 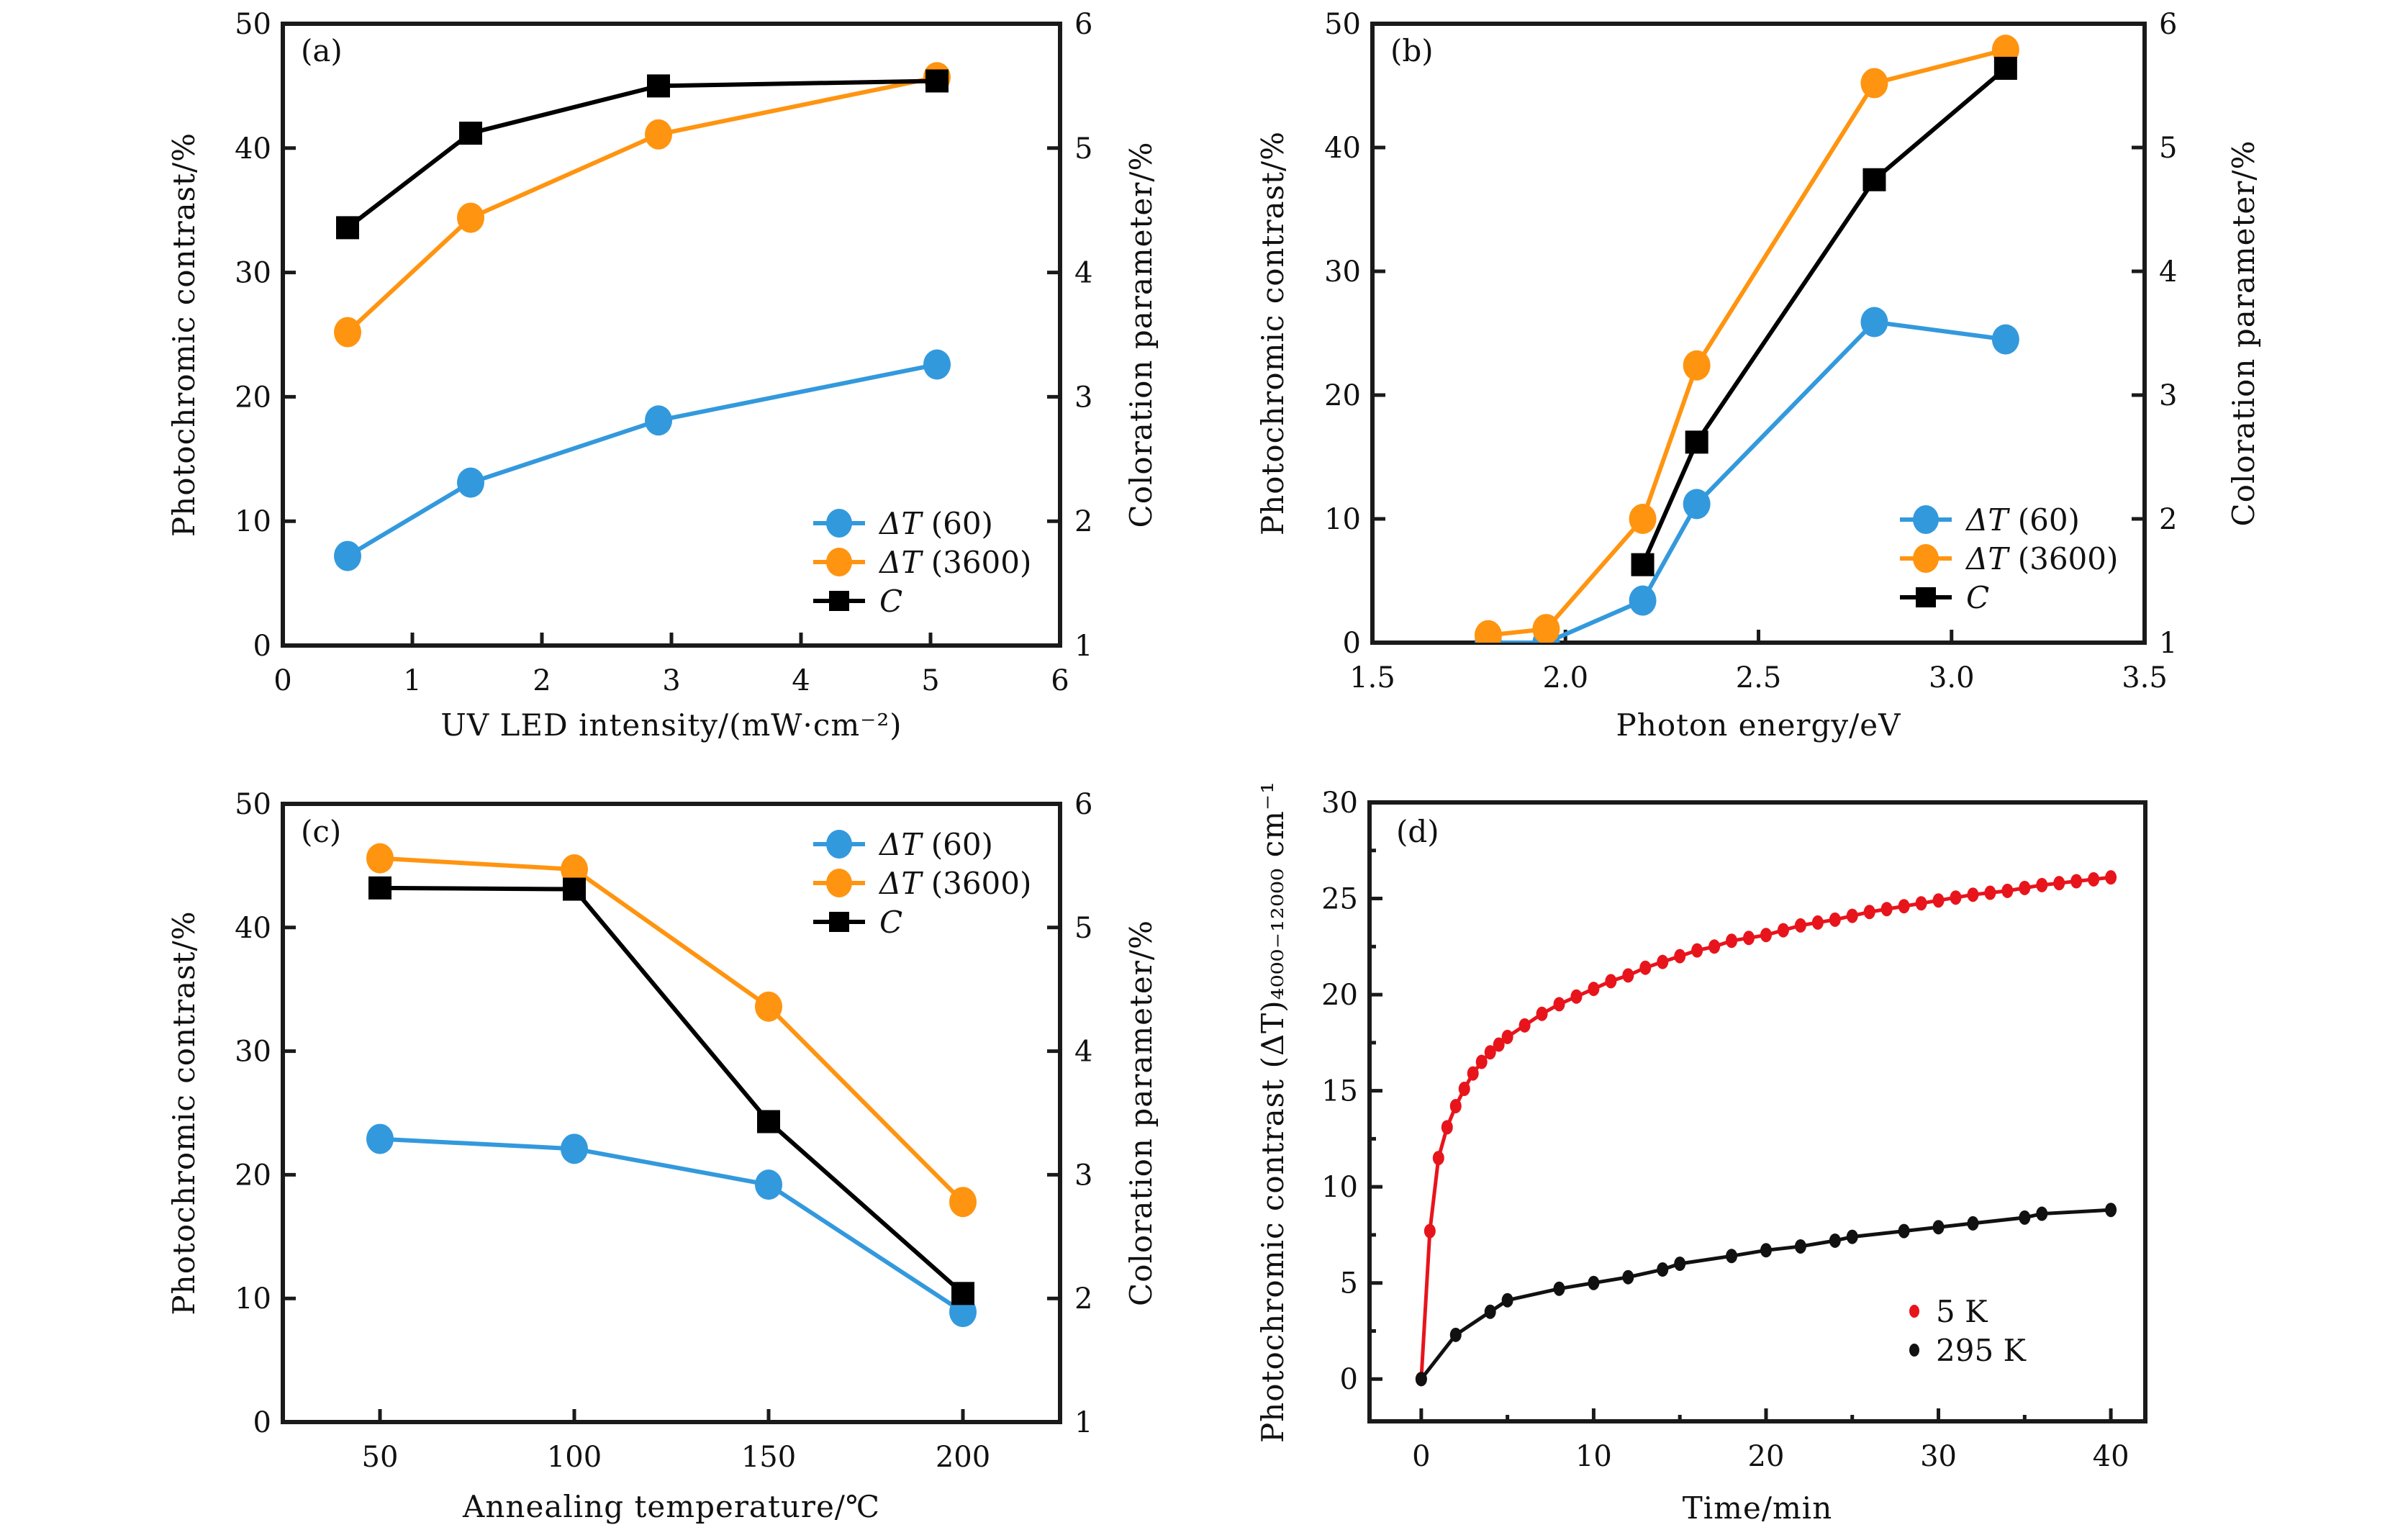 I want to click on series--t-60-, so click(x=1746, y=475).